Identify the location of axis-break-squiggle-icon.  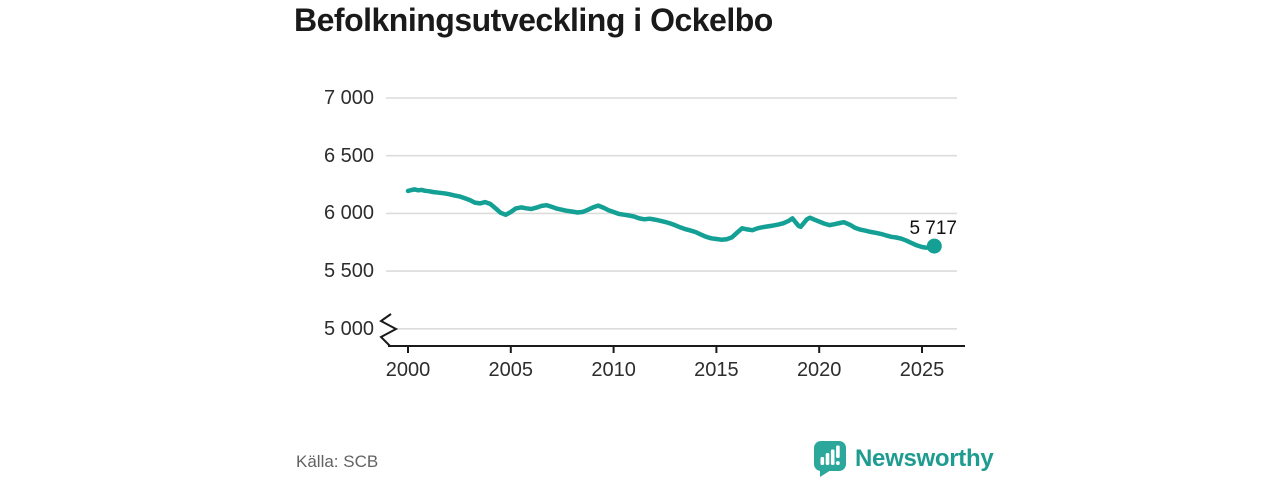
(389, 330).